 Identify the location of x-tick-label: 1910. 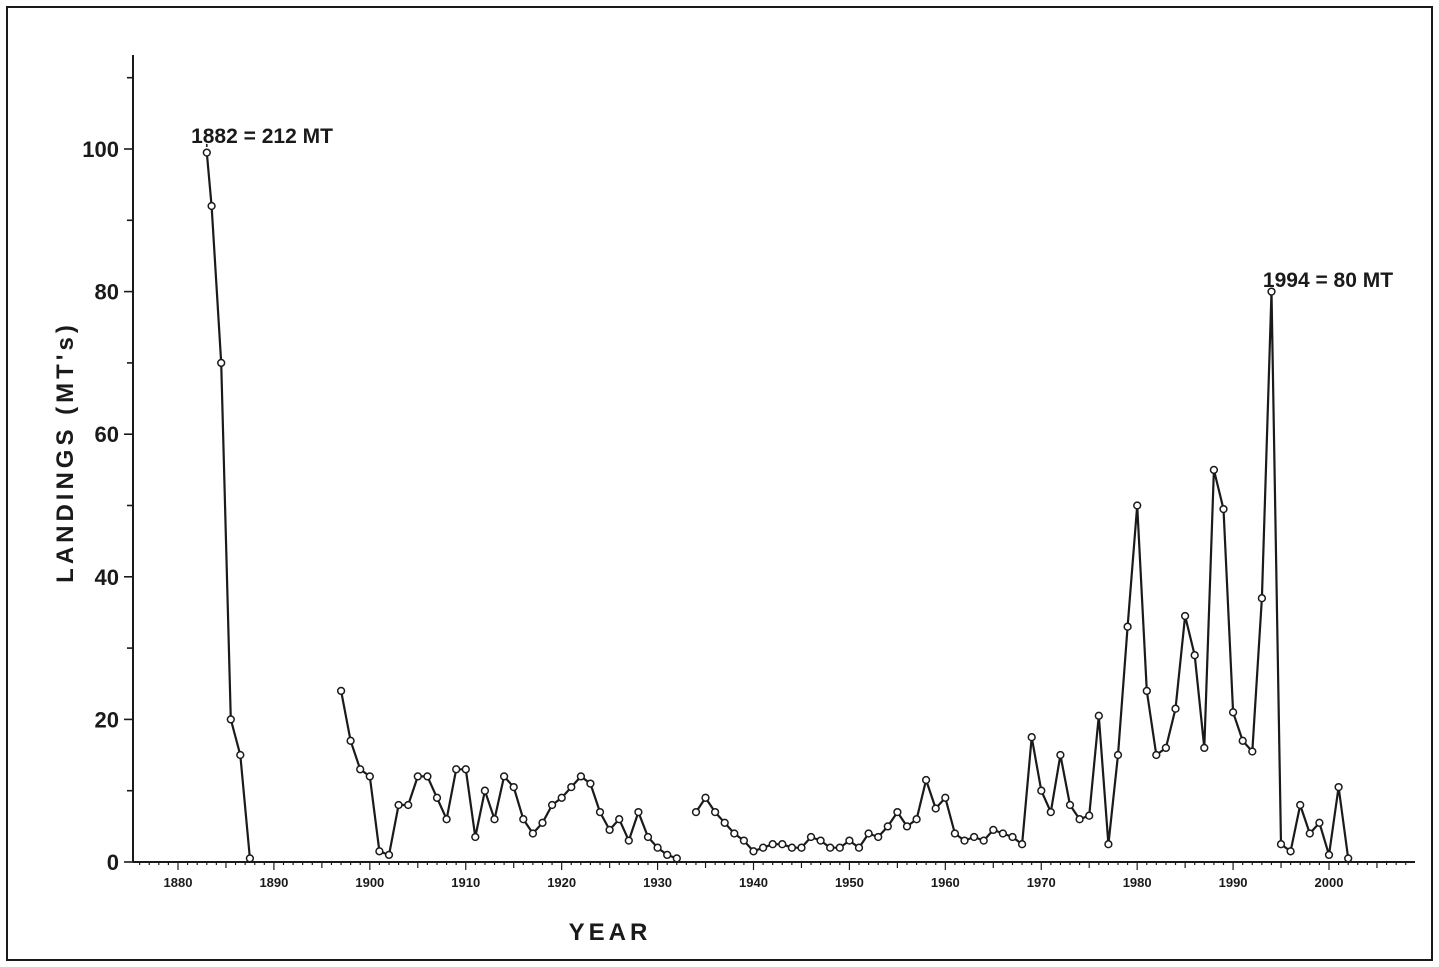
(465, 882).